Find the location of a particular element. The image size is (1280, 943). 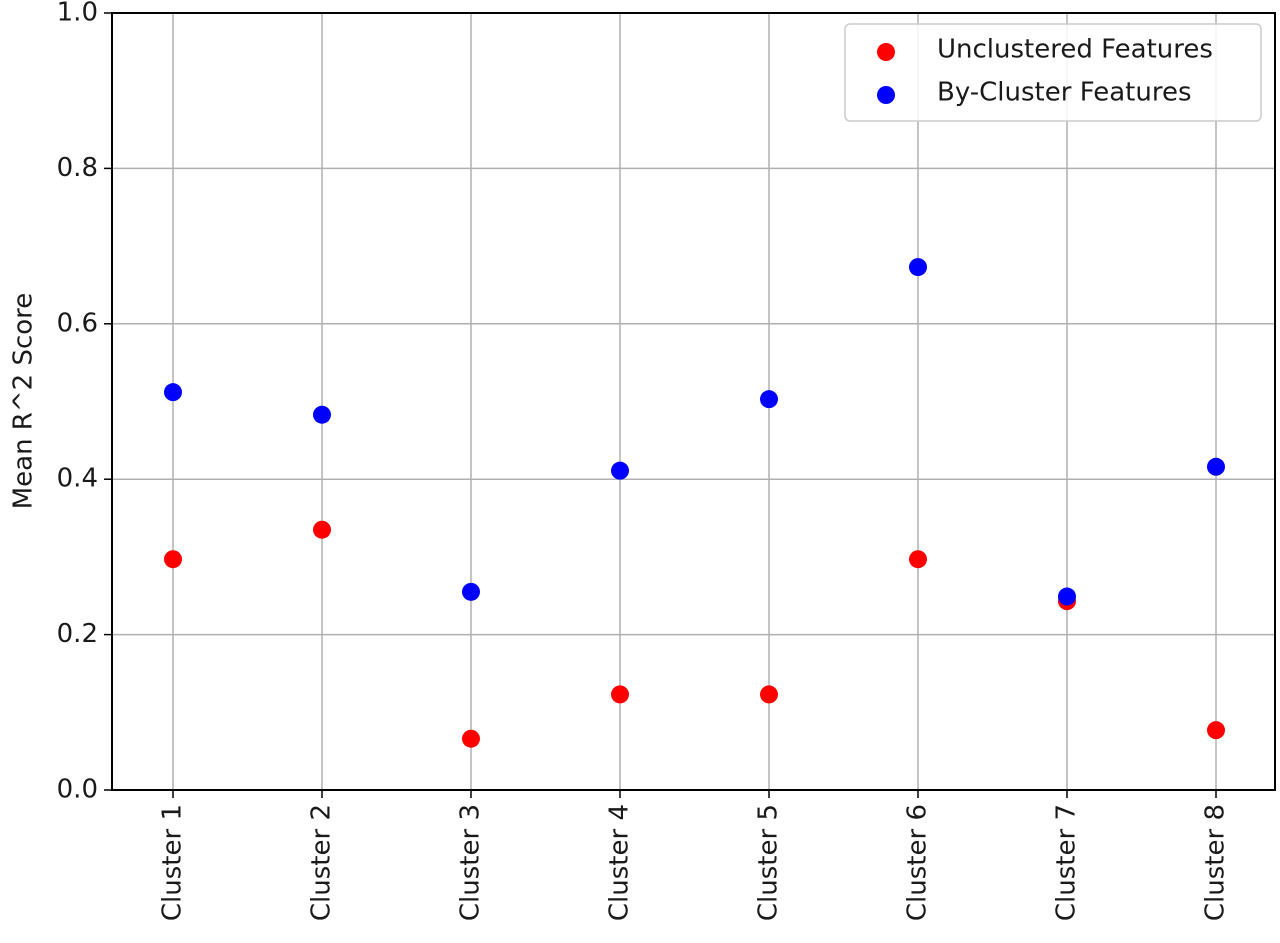

y-tick-label: 0.4 is located at coordinates (77, 479).